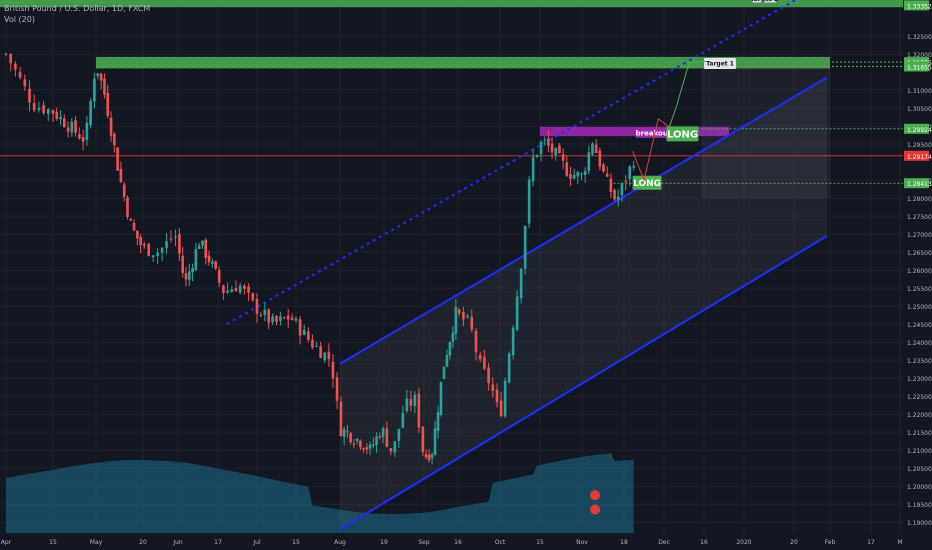 This screenshot has width=932, height=550. I want to click on price-tag: 1.33352, so click(919, 6).